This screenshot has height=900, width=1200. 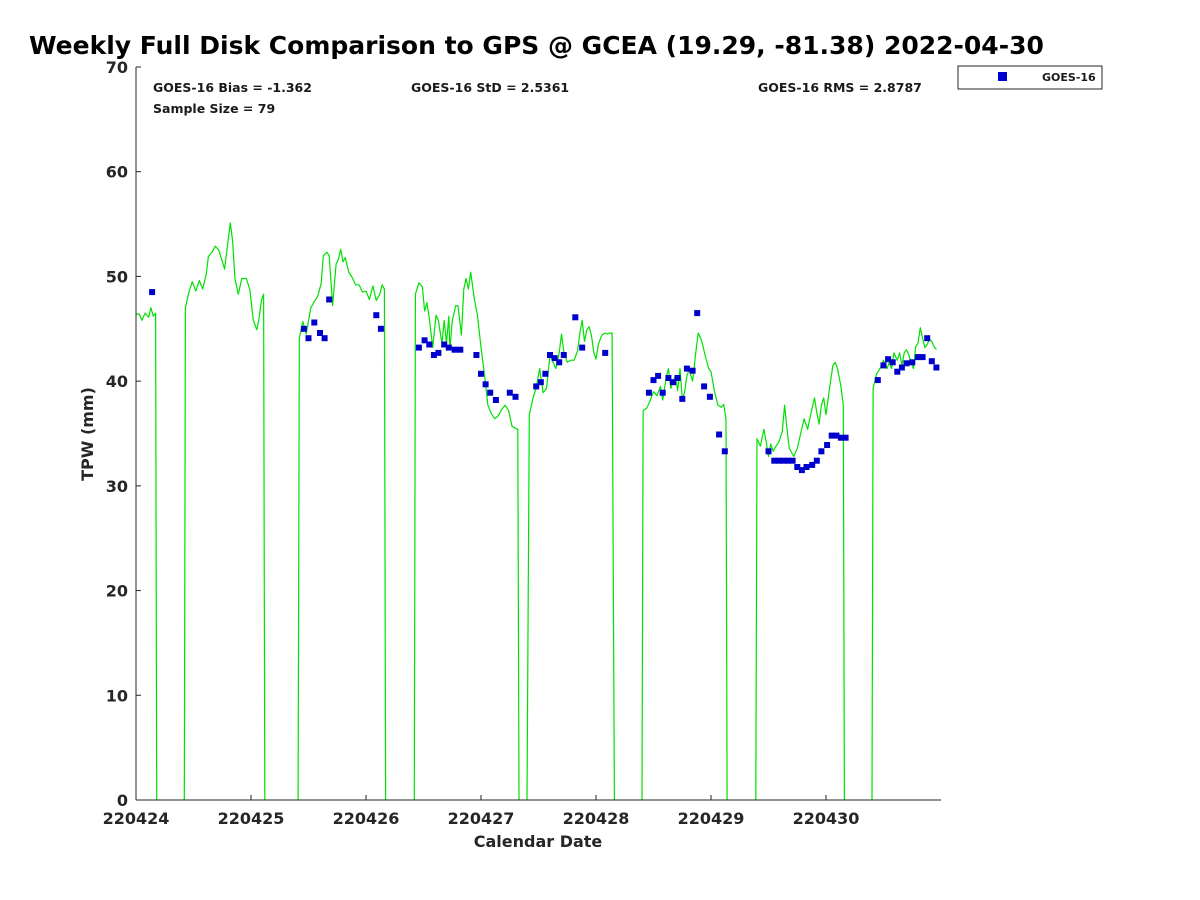 I want to click on y-tick-label: 60, so click(x=117, y=172).